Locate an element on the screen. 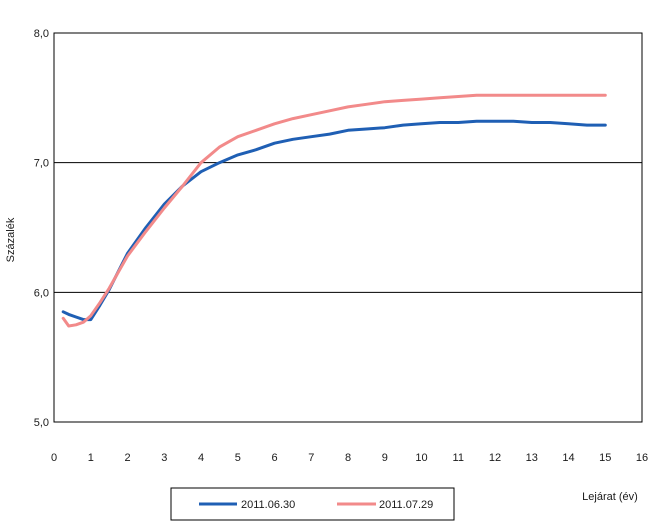 Image resolution: width=650 pixels, height=526 pixels. x-tick-label: 12 is located at coordinates (495, 458).